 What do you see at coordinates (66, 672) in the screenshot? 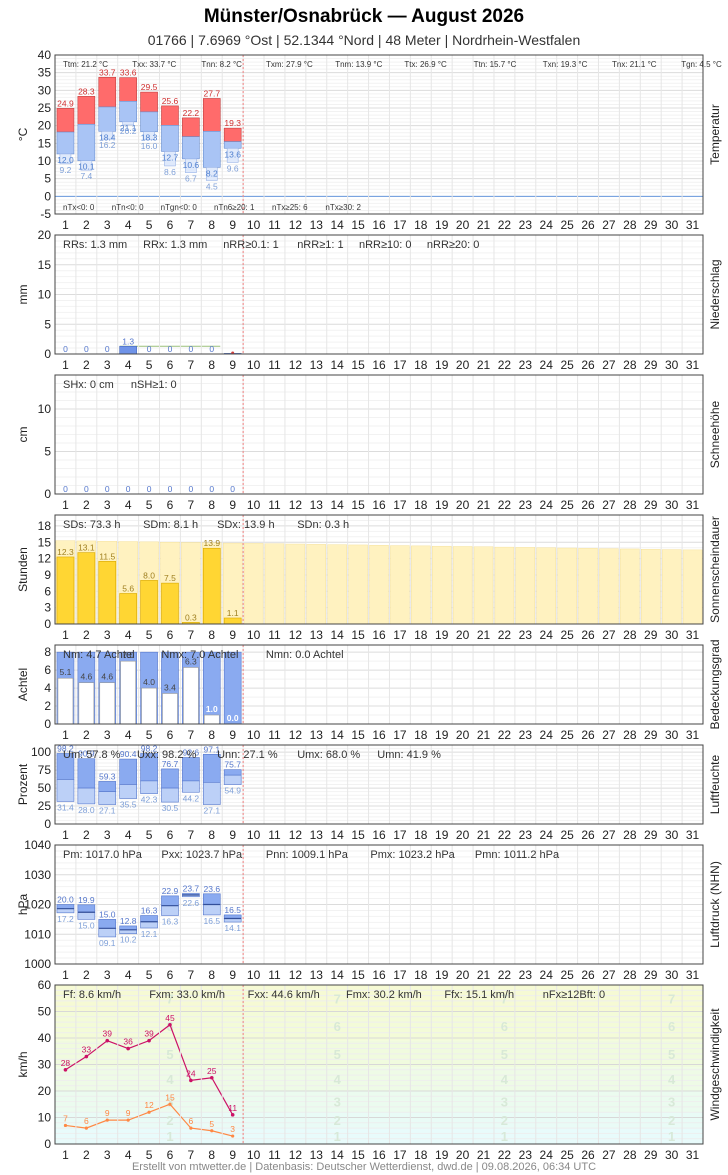
I see `cloud-label: 5.1` at bounding box center [66, 672].